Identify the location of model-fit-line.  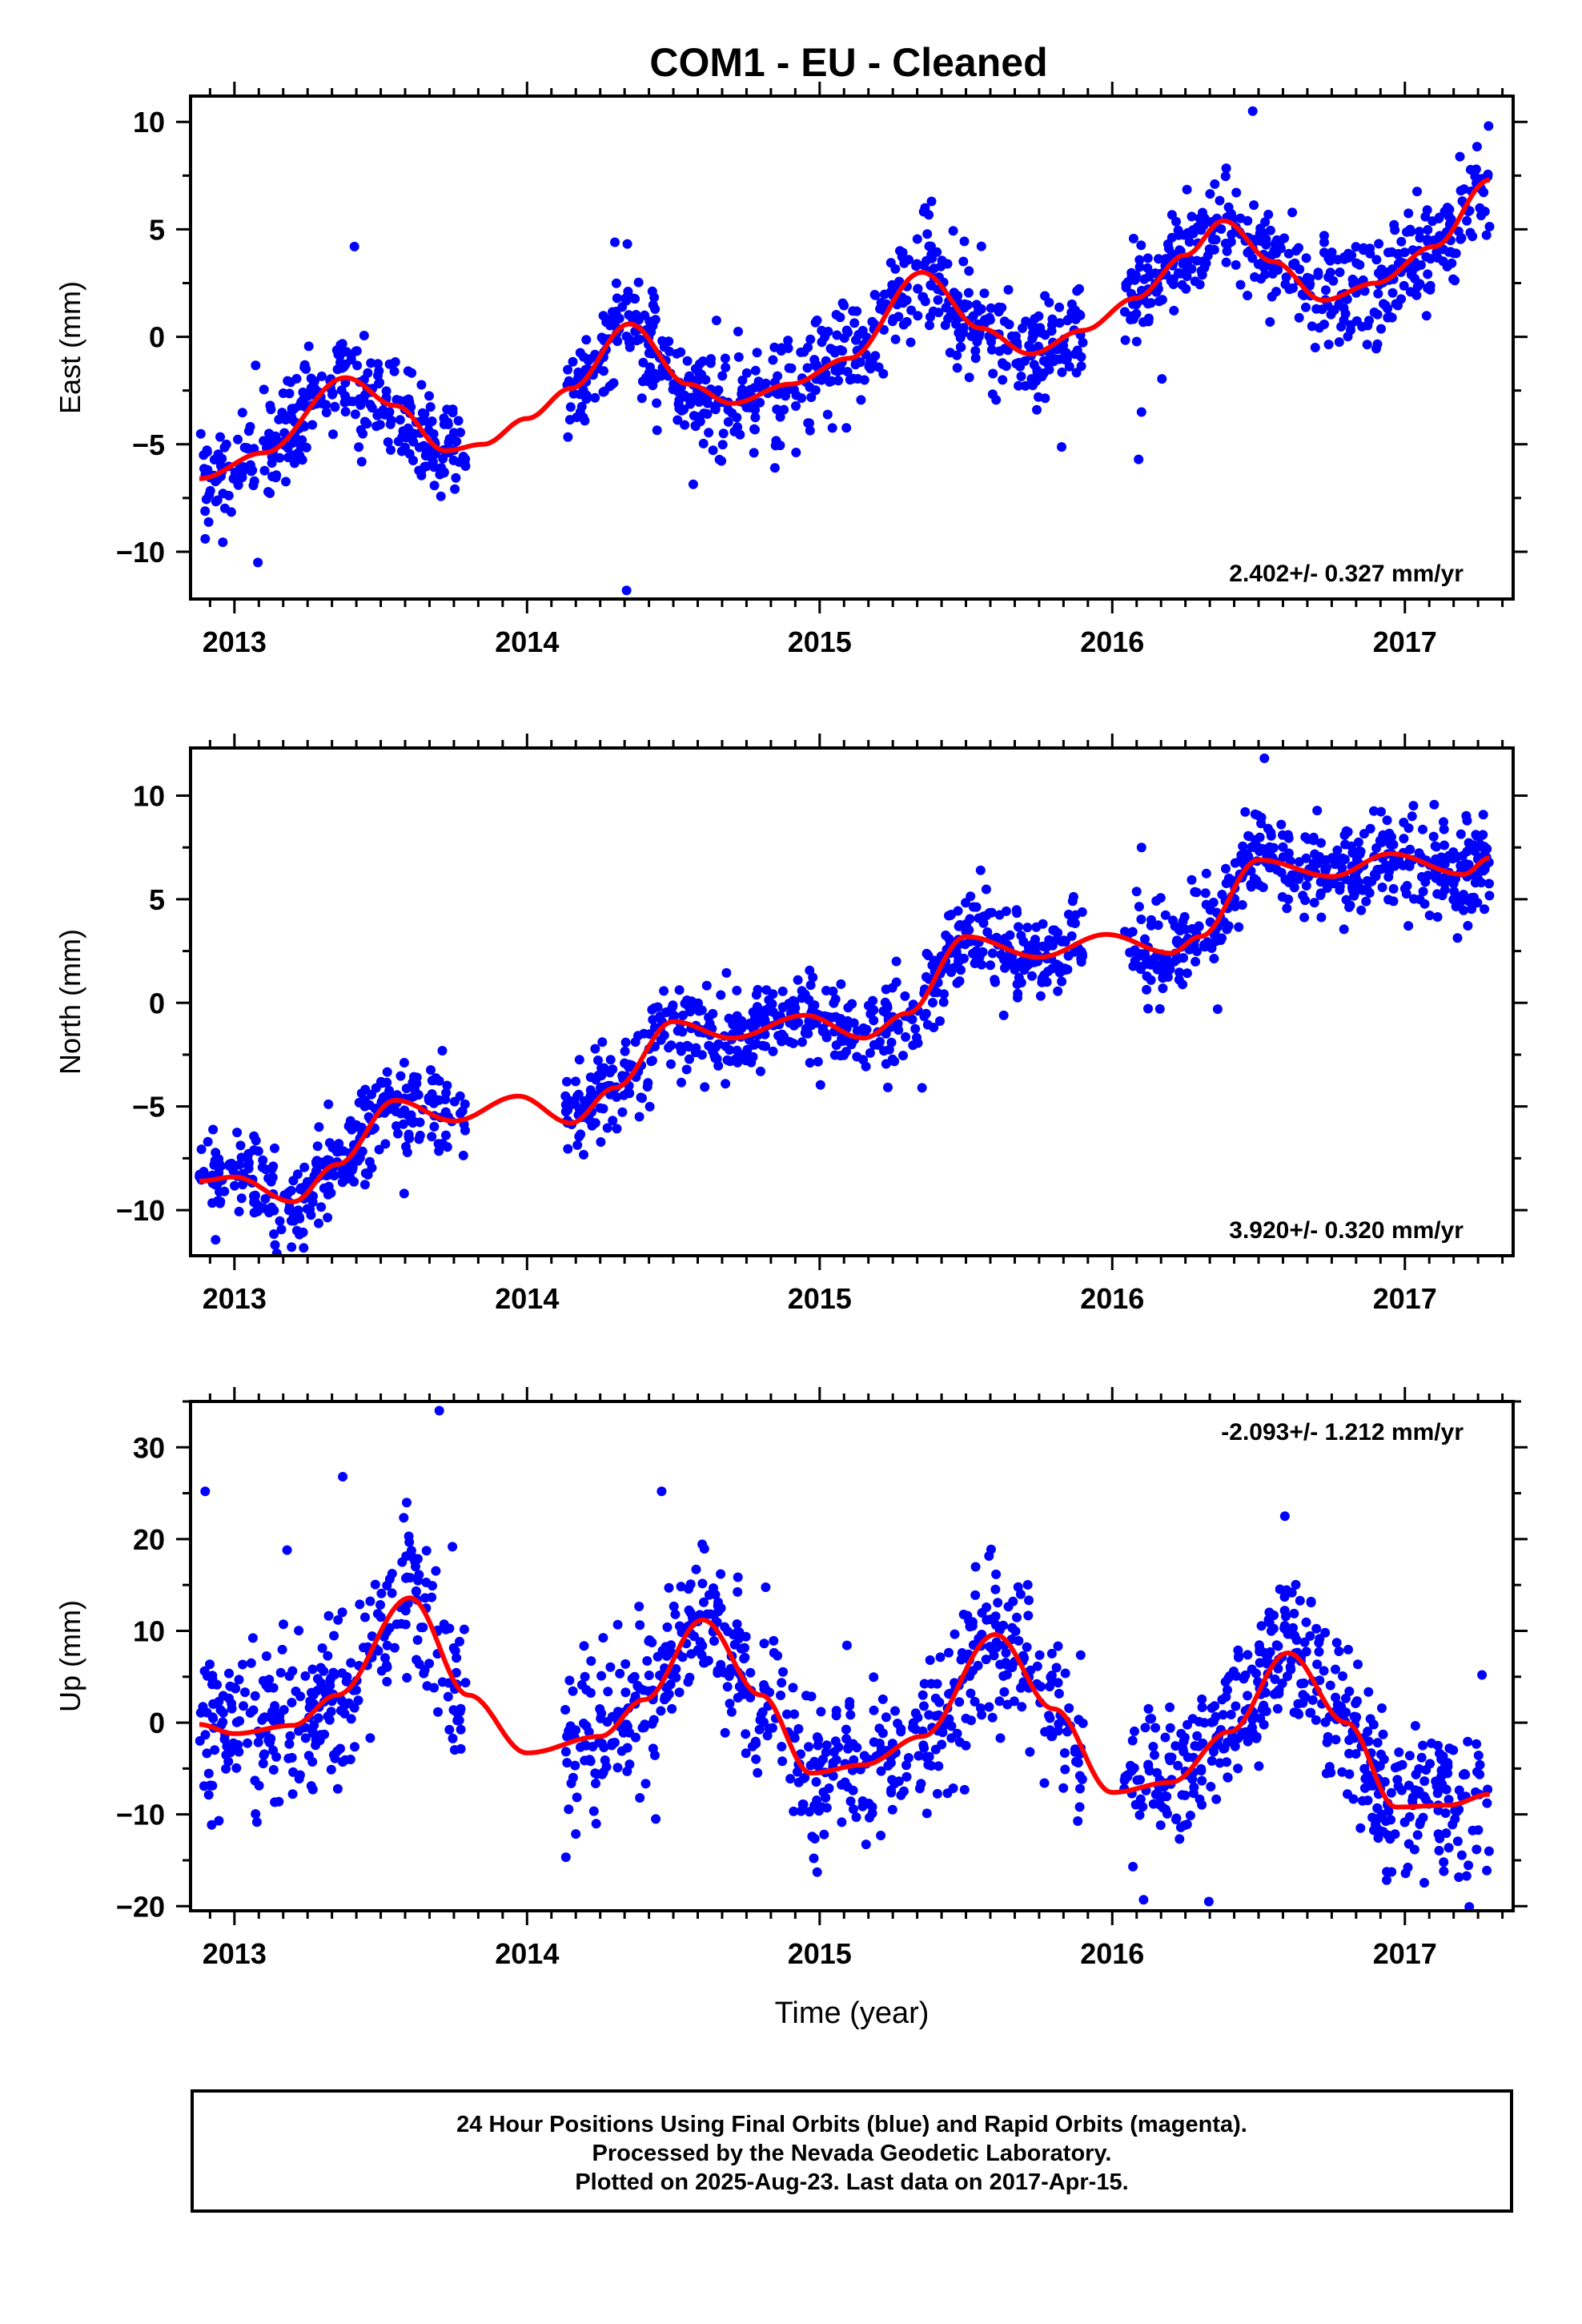
(845, 329).